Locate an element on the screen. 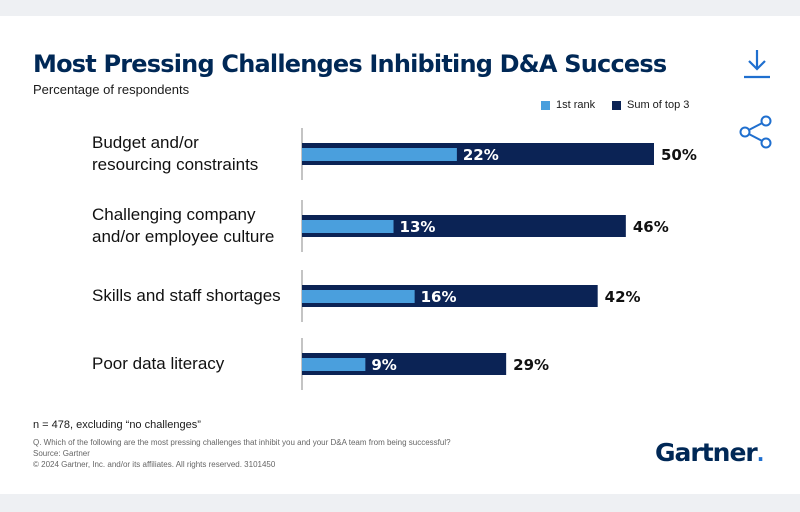 The image size is (800, 512). data-label-sum-top3: 42% is located at coordinates (623, 297).